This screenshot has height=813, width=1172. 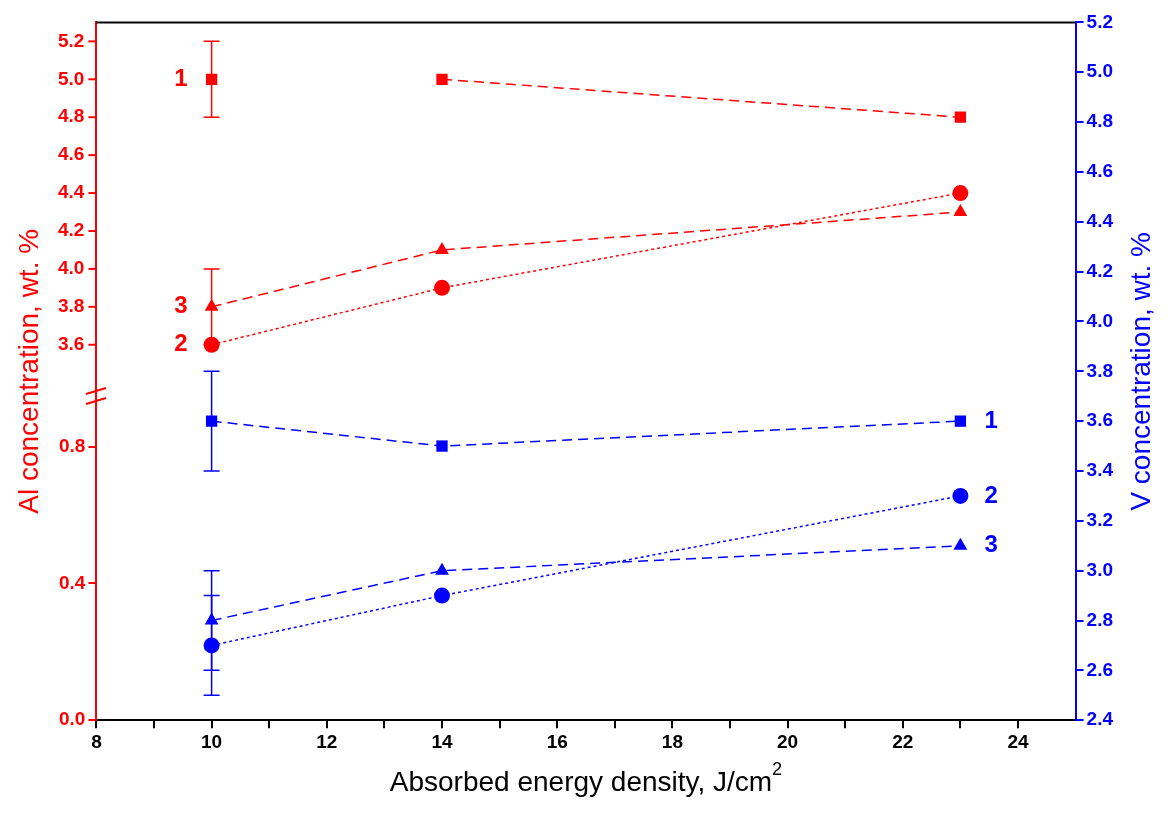 I want to click on y2-tick-label: 2.8, so click(x=1100, y=619).